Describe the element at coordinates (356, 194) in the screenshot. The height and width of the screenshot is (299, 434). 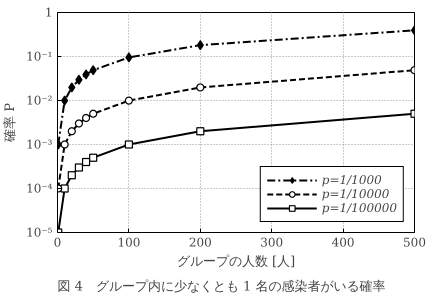
I see `legend-label: p=1/10000` at that location.